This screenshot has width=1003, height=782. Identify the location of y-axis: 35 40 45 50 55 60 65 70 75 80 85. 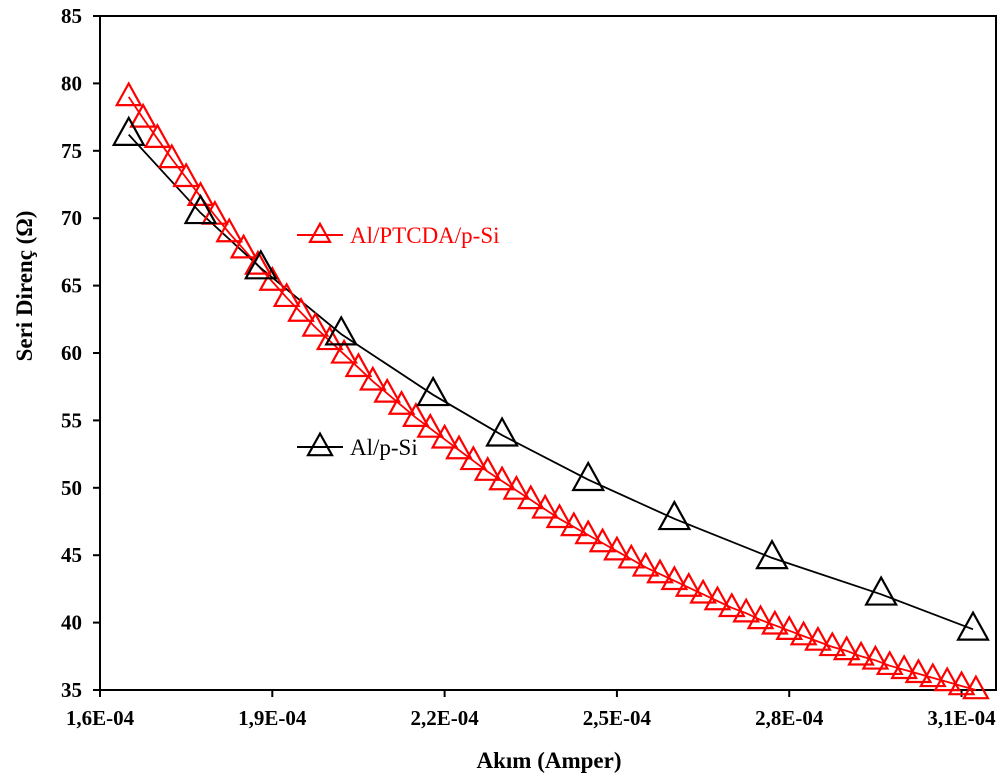
(80, 353).